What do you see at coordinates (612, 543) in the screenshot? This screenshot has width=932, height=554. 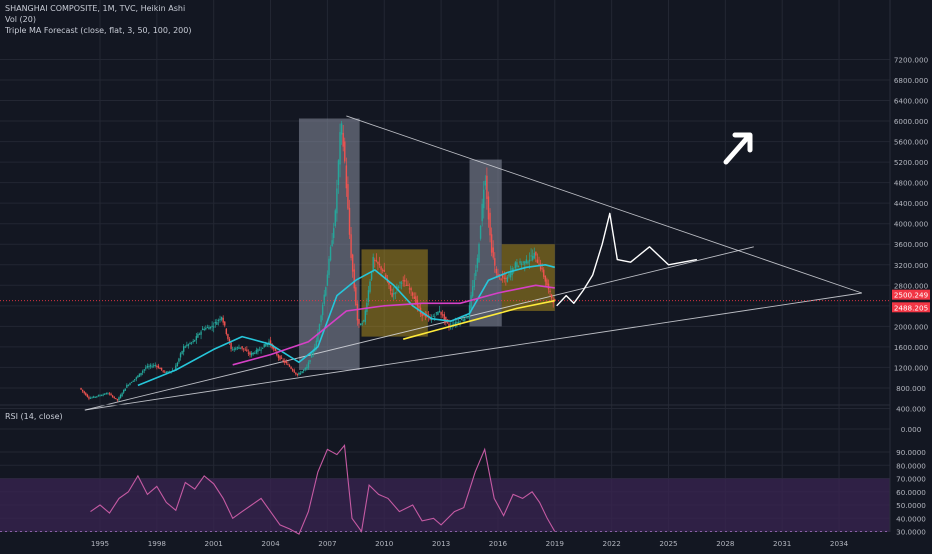 I see `time-tick-label: 2022` at bounding box center [612, 543].